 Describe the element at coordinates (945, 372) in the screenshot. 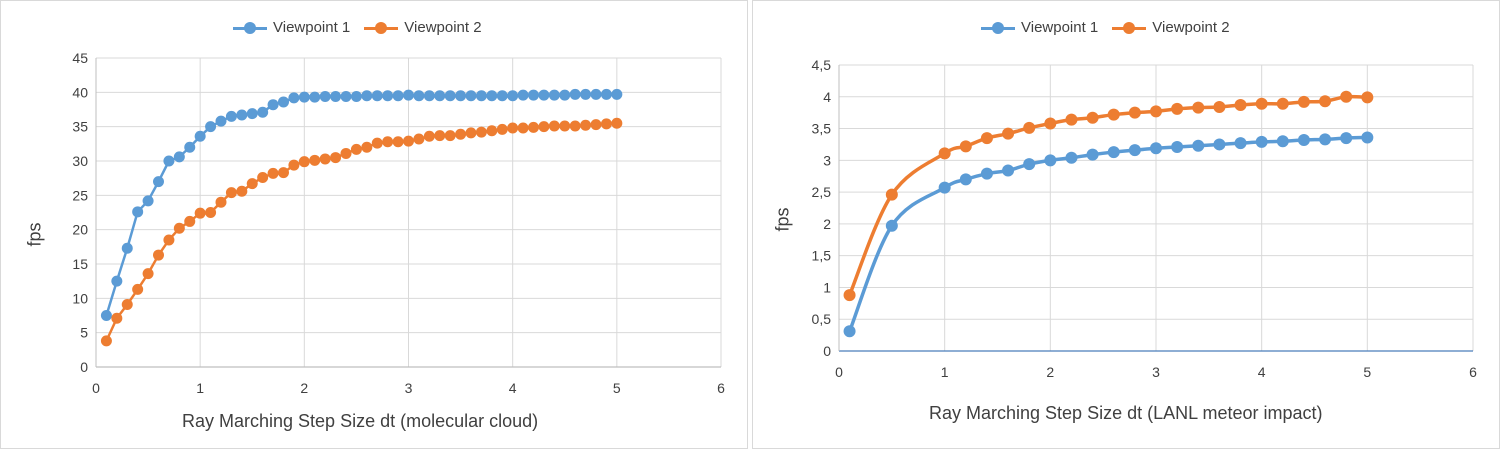

I see `x-tick-label: 1` at that location.